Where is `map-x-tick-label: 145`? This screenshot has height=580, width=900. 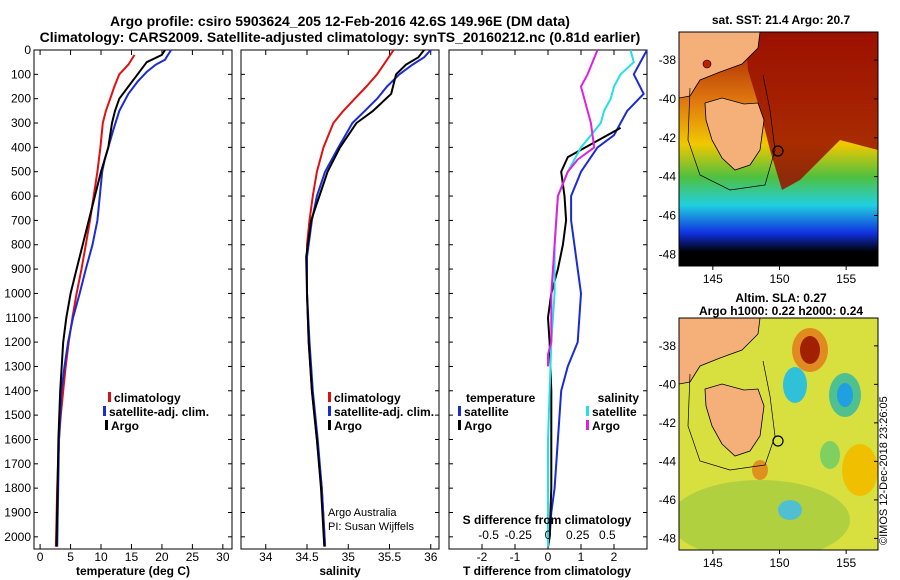 map-x-tick-label: 145 is located at coordinates (713, 279).